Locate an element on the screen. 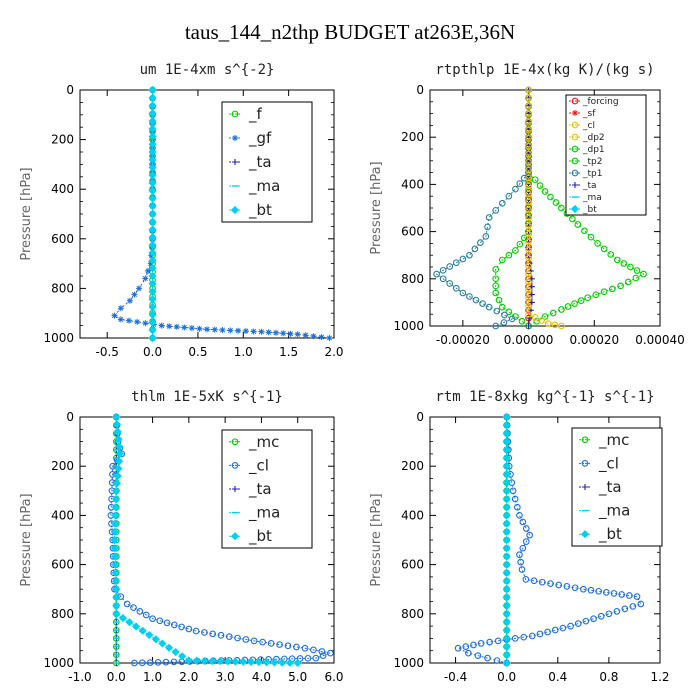 The height and width of the screenshot is (700, 700). legend-label: _f is located at coordinates (255, 114).